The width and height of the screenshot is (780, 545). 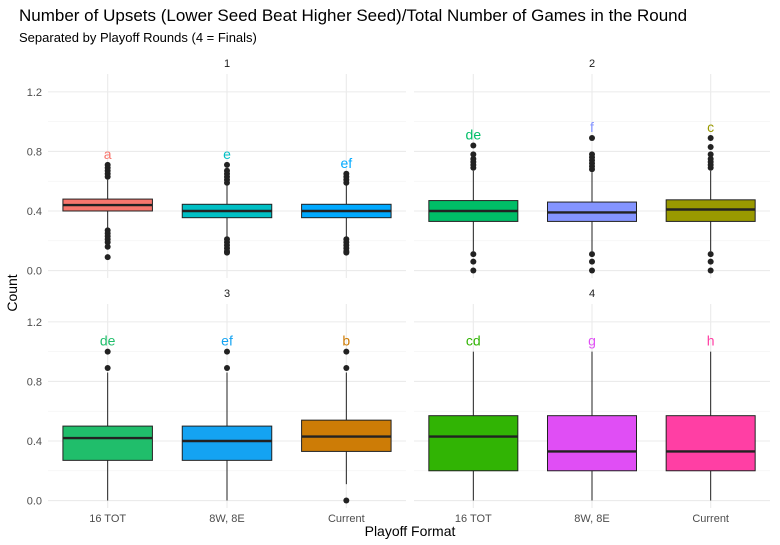 I want to click on significance-letter: a, so click(x=108, y=154).